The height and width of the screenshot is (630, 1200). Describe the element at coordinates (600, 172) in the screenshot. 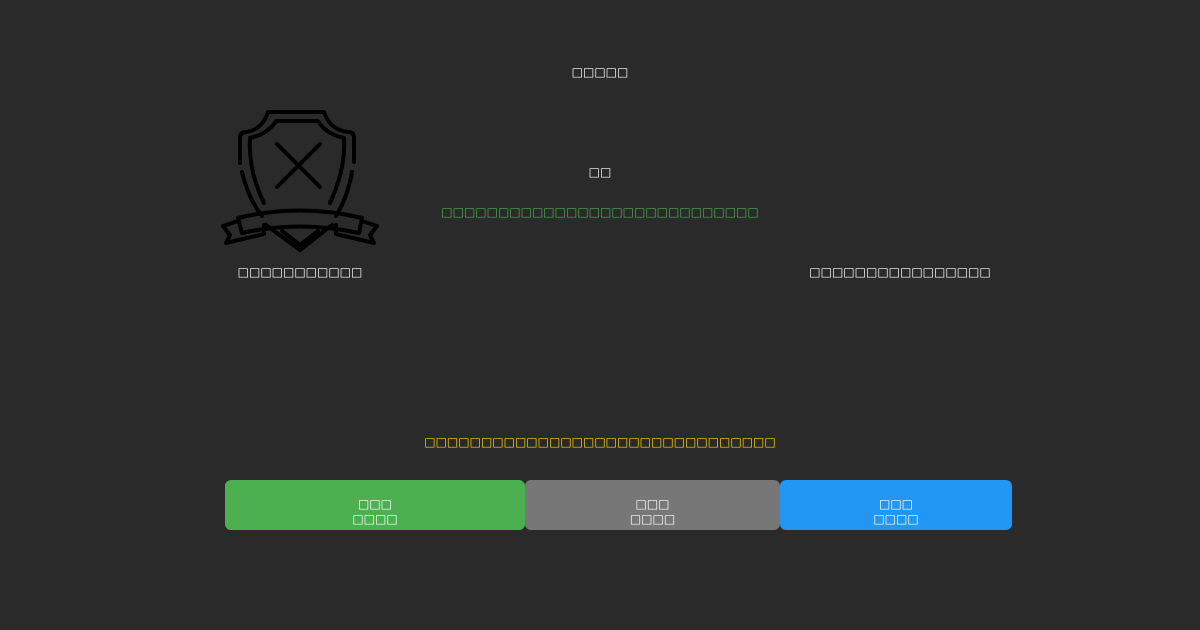

I see `status-heading: □□` at that location.